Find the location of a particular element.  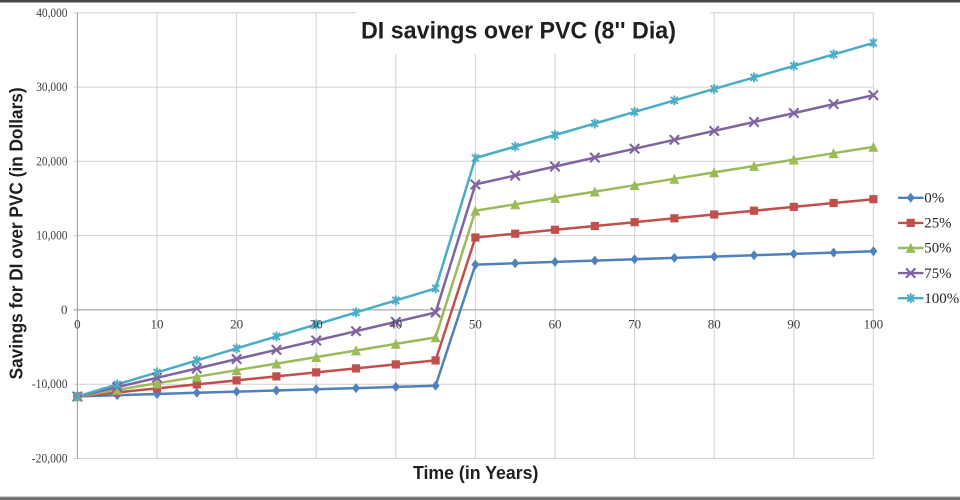

svg-text: -10,000 is located at coordinates (50, 383).